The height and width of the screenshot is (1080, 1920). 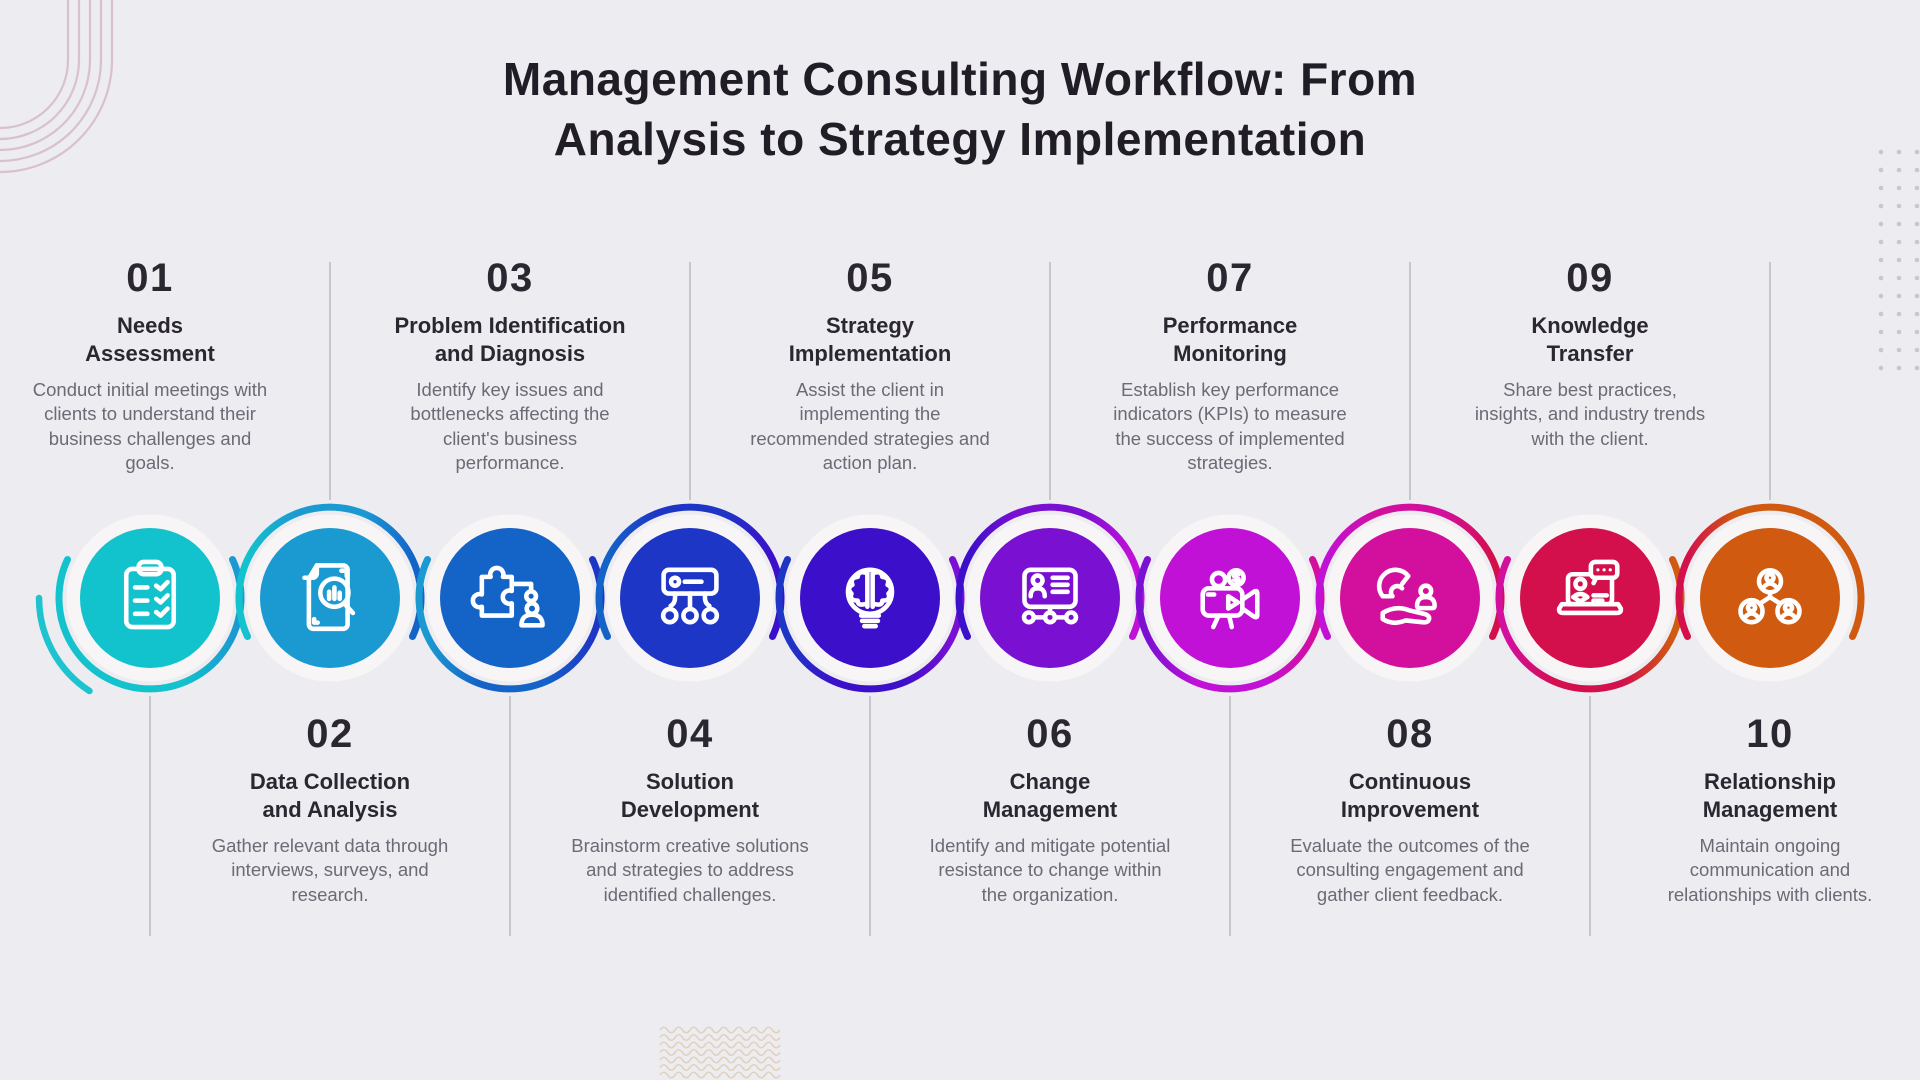 I want to click on step-title: Change Management, so click(x=1050, y=795).